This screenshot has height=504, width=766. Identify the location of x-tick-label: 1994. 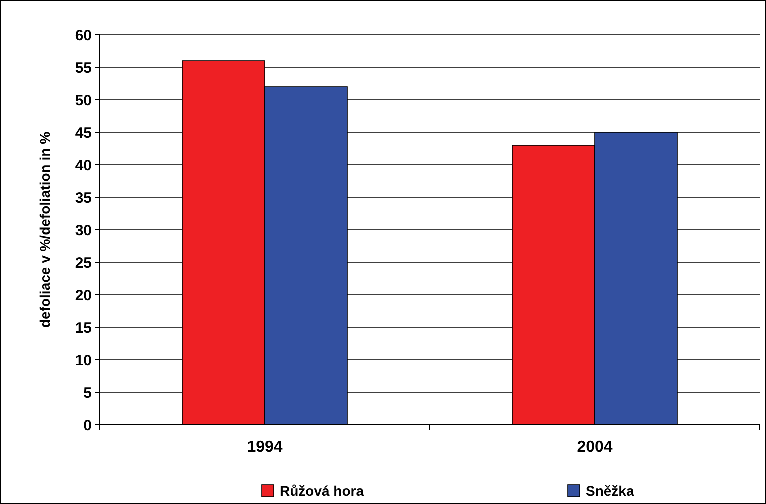
(265, 447).